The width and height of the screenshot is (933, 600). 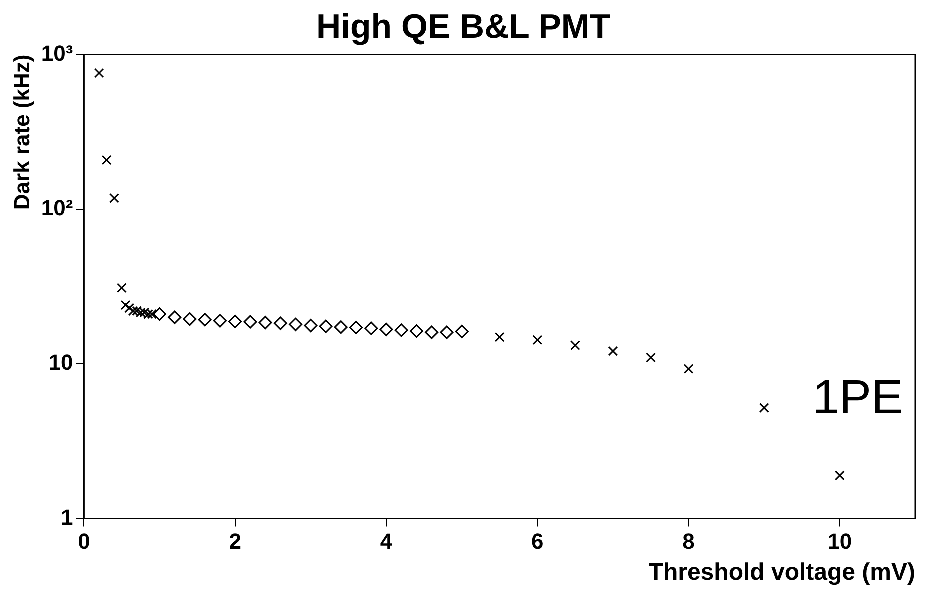 I want to click on x-tick-label: 4, so click(x=387, y=541).